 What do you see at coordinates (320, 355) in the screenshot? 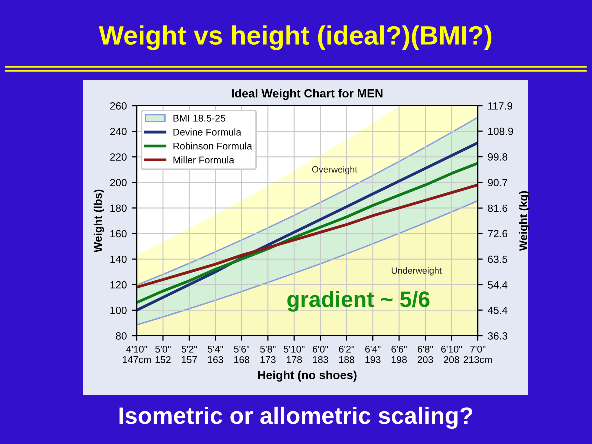
I see `x-tick-label: 6'0" 183` at bounding box center [320, 355].